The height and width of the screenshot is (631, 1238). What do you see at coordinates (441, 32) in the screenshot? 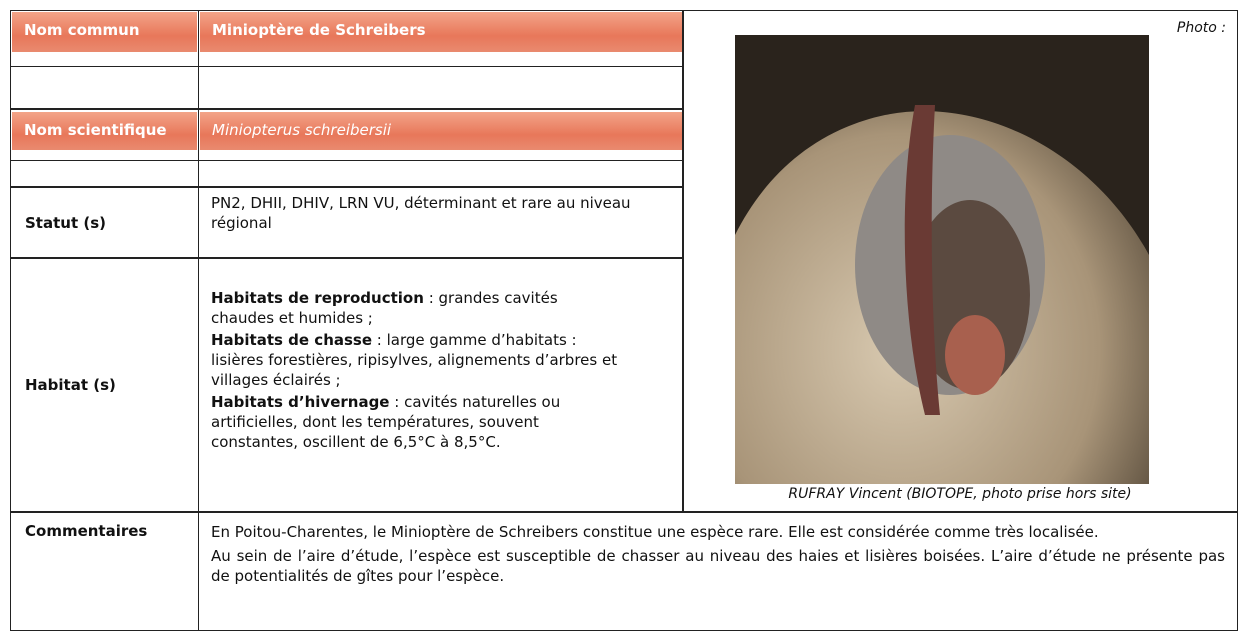
I see `common-name-value: Minioptère de Schreibers` at bounding box center [441, 32].